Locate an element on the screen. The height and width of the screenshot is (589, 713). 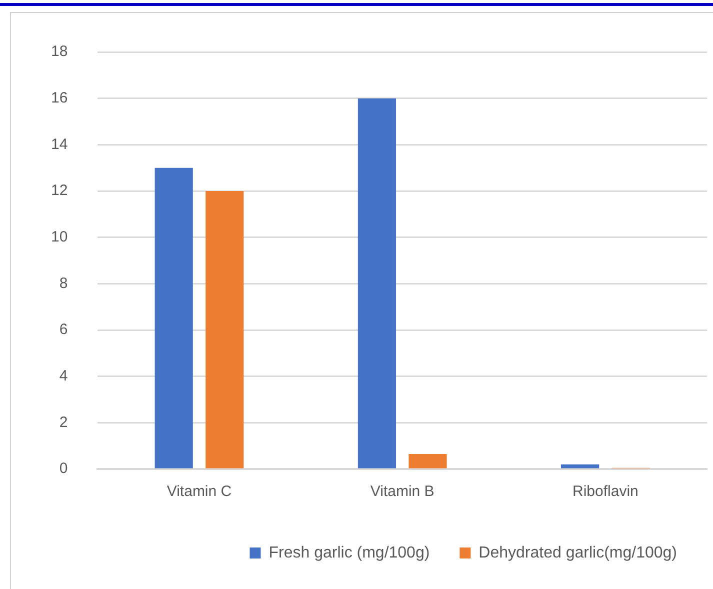
y-tick-label: 16 is located at coordinates (59, 97).